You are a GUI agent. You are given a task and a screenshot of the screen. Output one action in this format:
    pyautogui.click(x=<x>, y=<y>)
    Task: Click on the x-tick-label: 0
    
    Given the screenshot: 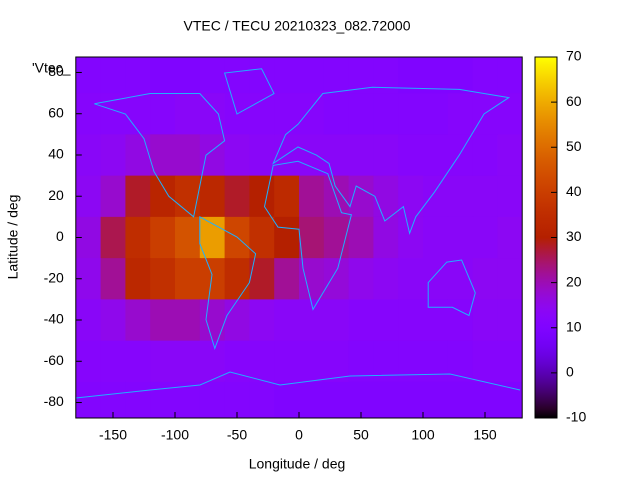 What is the action you would take?
    pyautogui.click(x=299, y=435)
    